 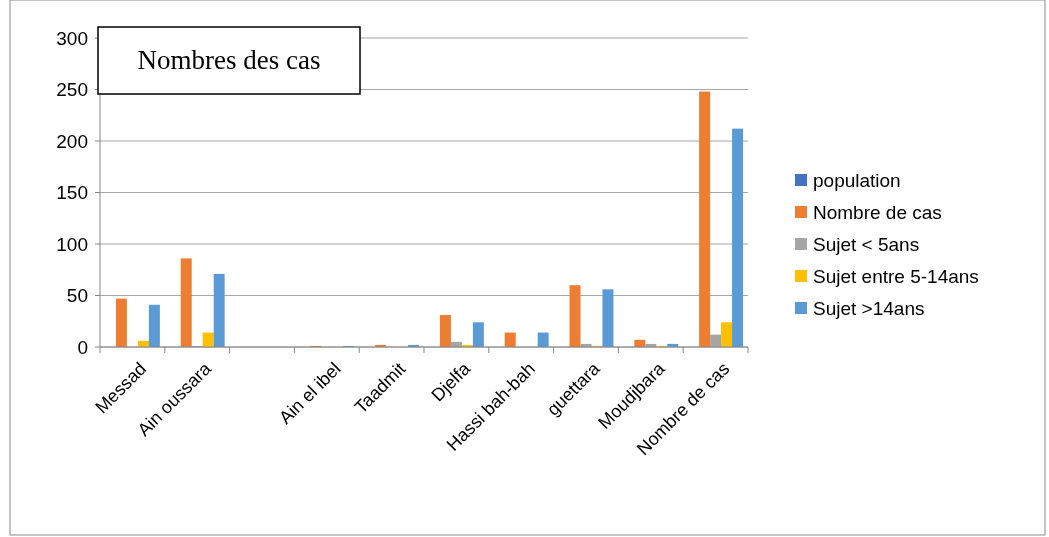 I want to click on x-tick-label: Ain el ibel, so click(x=310, y=393).